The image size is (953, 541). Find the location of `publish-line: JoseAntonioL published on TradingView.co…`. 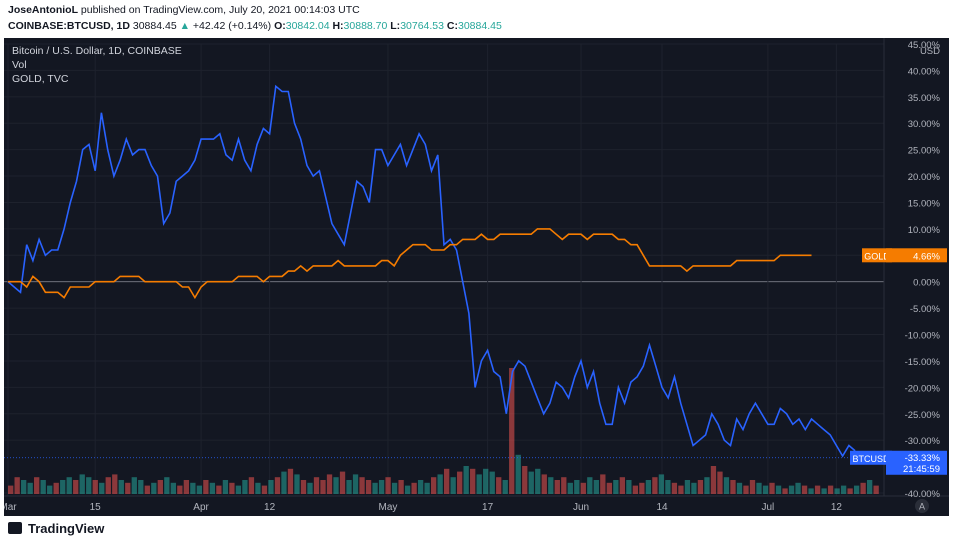

publish-line: JoseAntonioL published on TradingView.co… is located at coordinates (184, 10).